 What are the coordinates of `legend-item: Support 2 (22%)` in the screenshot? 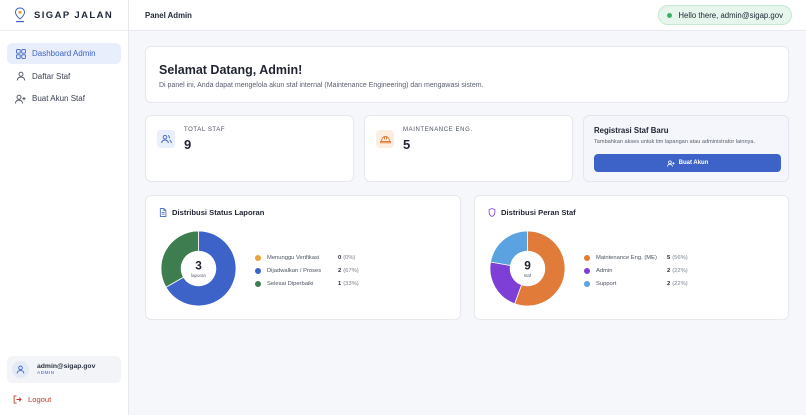 It's located at (636, 283).